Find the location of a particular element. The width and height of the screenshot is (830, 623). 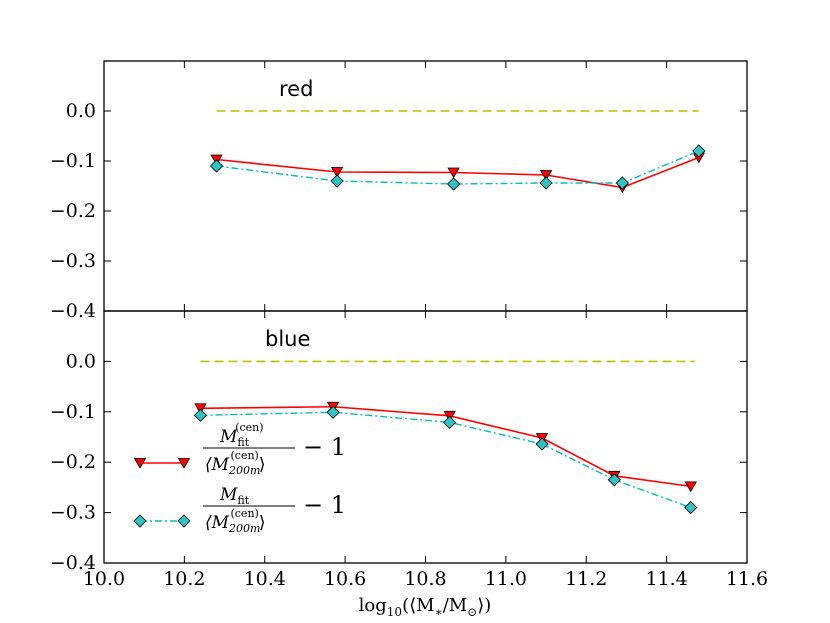

x-tick-label: 10.0 is located at coordinates (104, 579).